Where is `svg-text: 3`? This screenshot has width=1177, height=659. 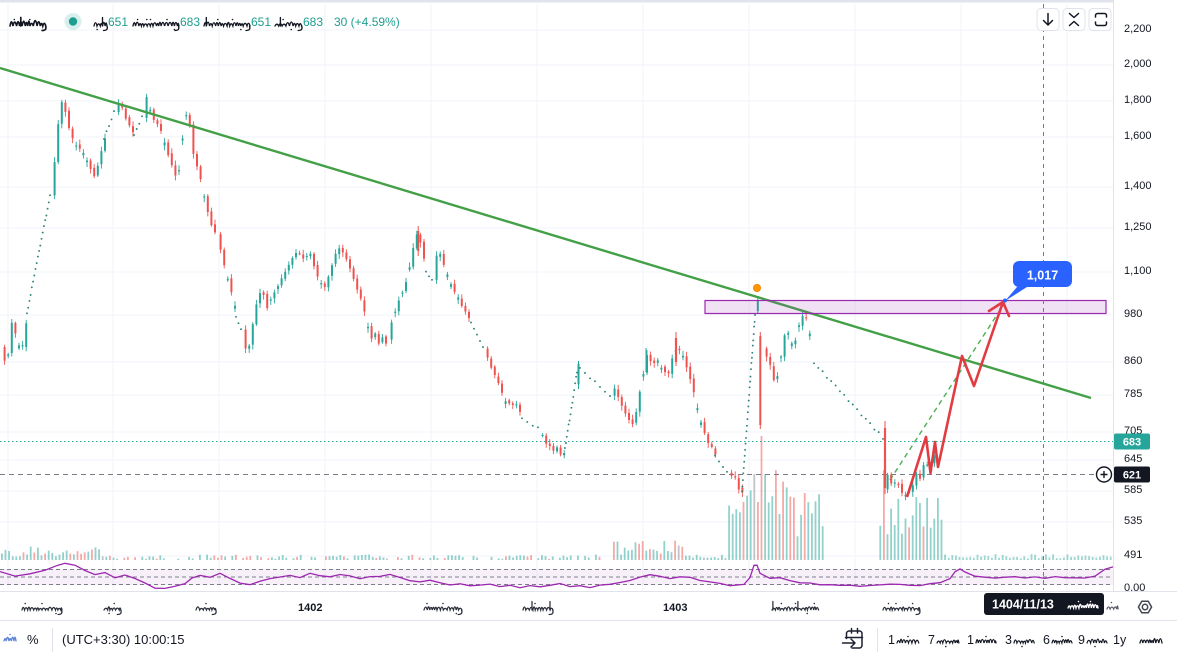
svg-text: 3 is located at coordinates (1008, 640).